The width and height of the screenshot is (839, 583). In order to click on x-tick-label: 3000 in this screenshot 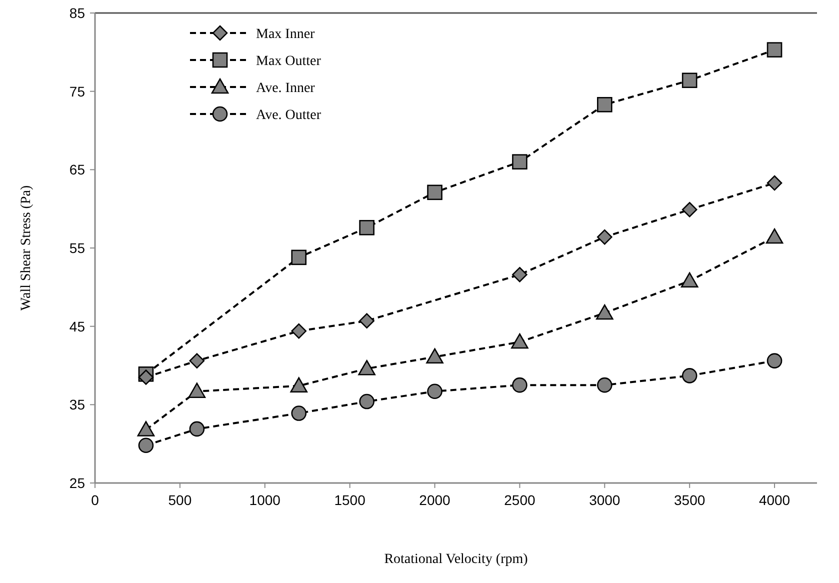, I will do `click(604, 500)`.